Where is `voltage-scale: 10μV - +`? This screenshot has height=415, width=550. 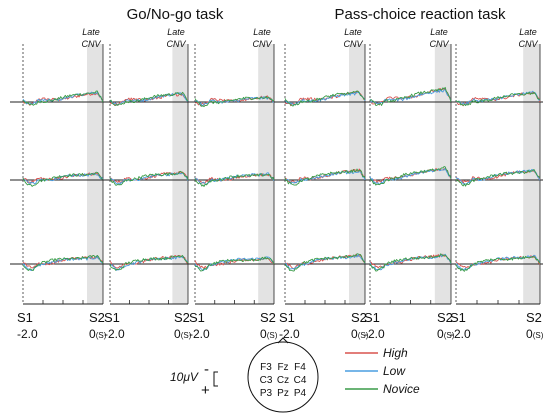 voltage-scale: 10μV - + is located at coordinates (194, 380).